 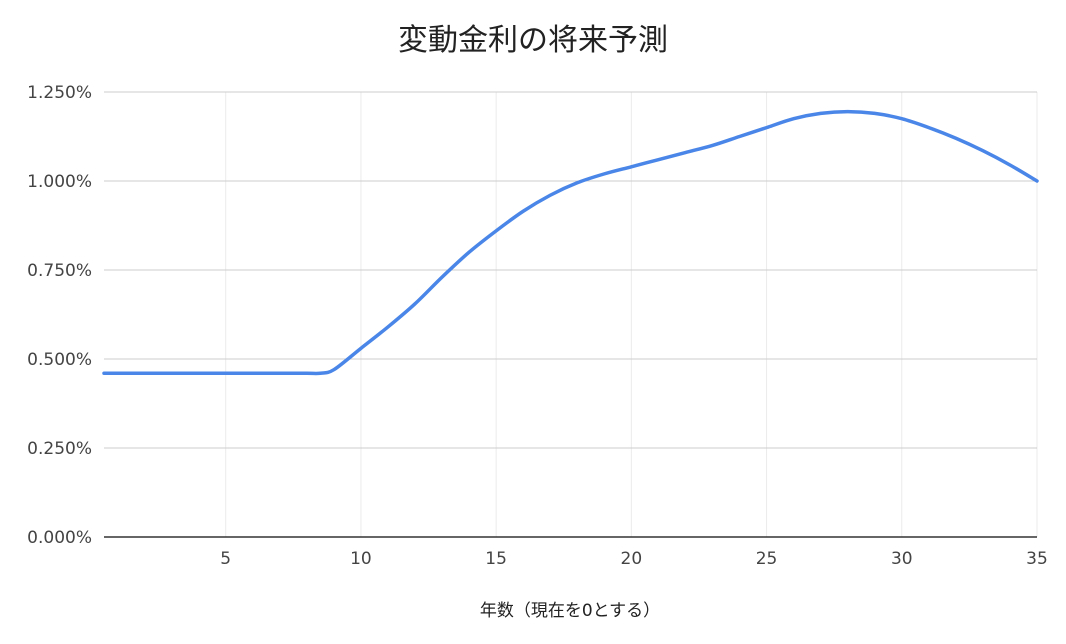 I want to click on x-axis-title: 年数（現在を0とする）, so click(x=570, y=611).